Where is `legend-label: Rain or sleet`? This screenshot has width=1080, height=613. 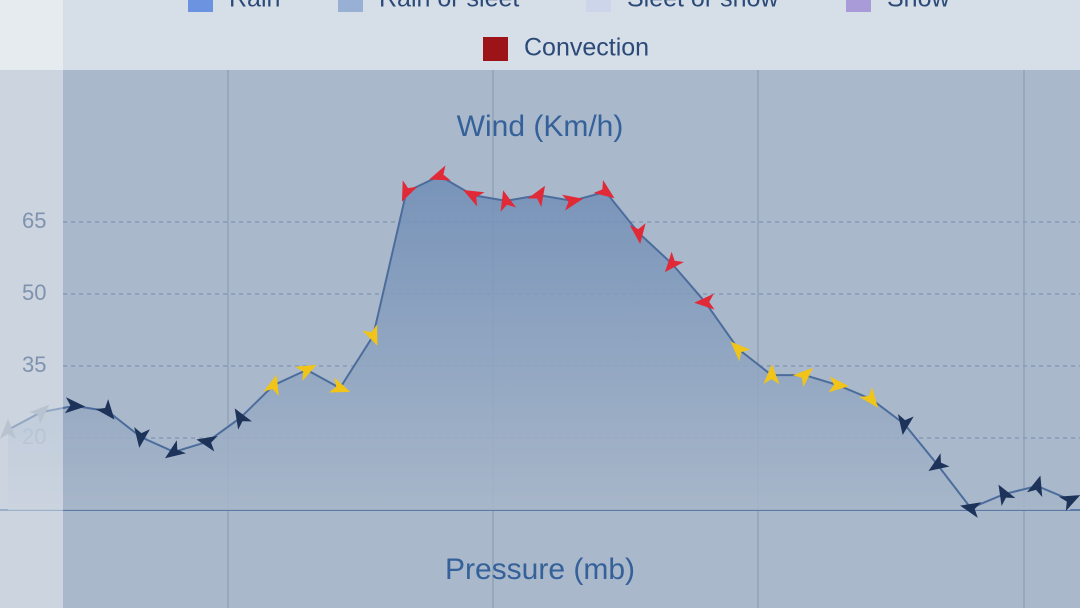
legend-label: Rain or sleet is located at coordinates (449, 6).